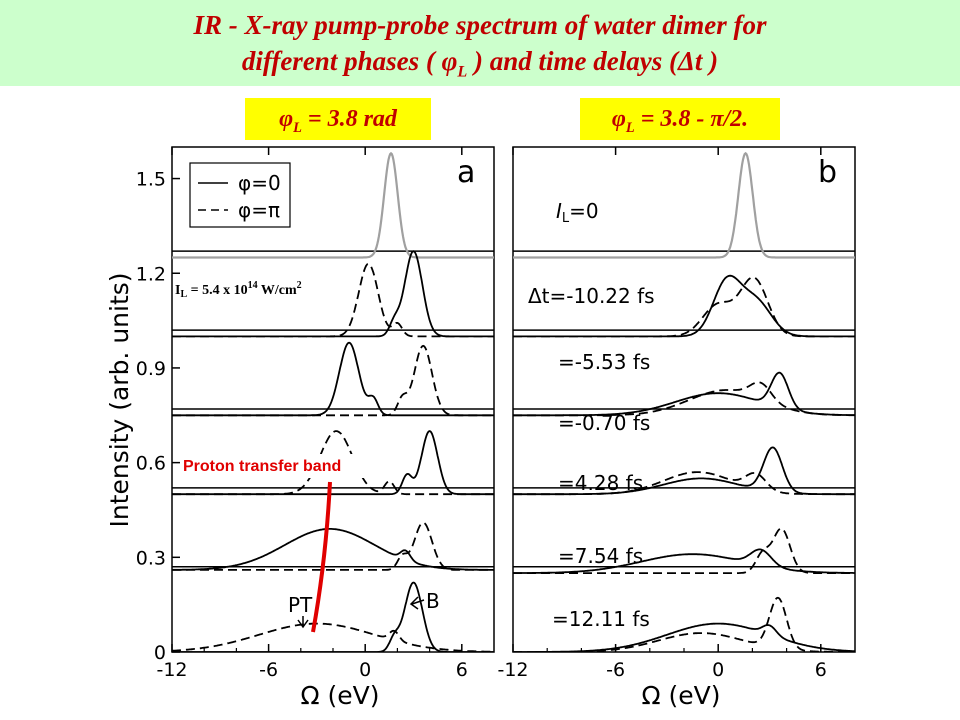 Image resolution: width=960 pixels, height=720 pixels. I want to click on phase-tag-b-phi: φ, so click(618, 119).